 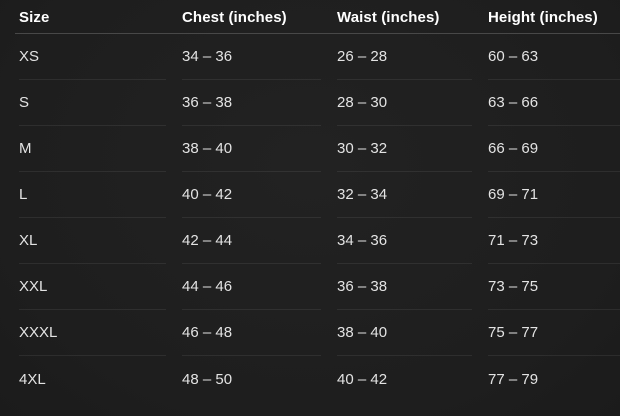 What do you see at coordinates (404, 57) in the screenshot?
I see `waist-range-cell: 26 – 28` at bounding box center [404, 57].